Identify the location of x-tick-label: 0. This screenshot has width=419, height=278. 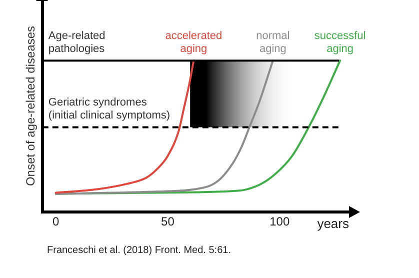
(56, 221).